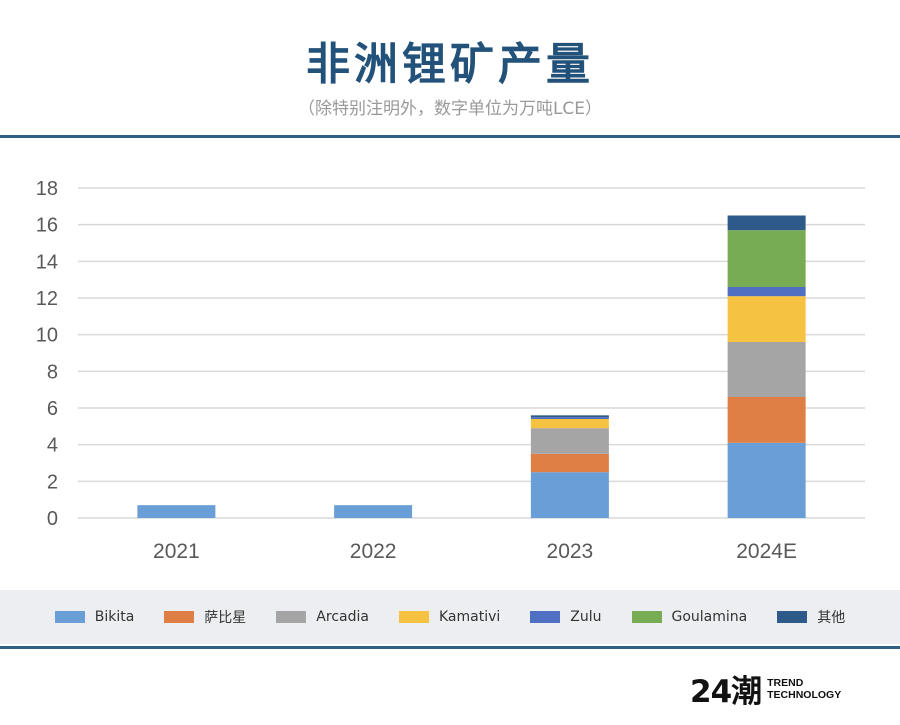 Image resolution: width=900 pixels, height=725 pixels. What do you see at coordinates (47, 299) in the screenshot?
I see `y-tick-label: 12` at bounding box center [47, 299].